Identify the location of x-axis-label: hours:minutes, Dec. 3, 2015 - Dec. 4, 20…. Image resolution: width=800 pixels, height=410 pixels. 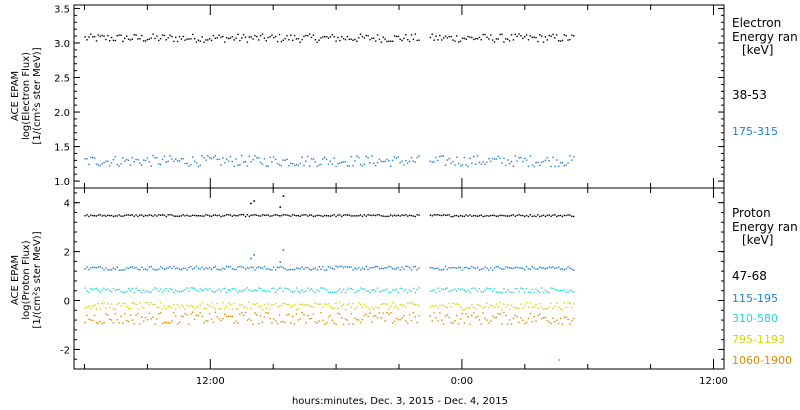
(400, 401).